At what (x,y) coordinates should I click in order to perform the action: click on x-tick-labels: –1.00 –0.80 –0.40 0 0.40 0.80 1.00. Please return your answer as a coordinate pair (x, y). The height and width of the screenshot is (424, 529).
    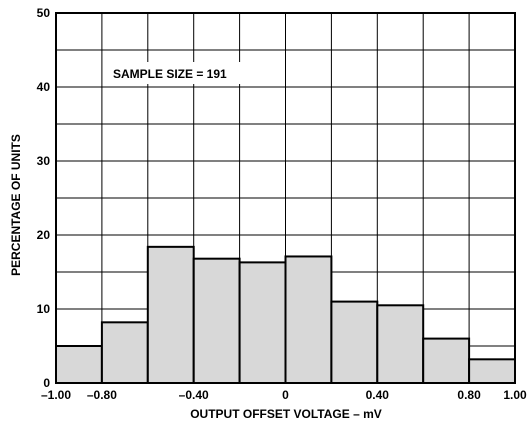
    Looking at the image, I should click on (284, 395).